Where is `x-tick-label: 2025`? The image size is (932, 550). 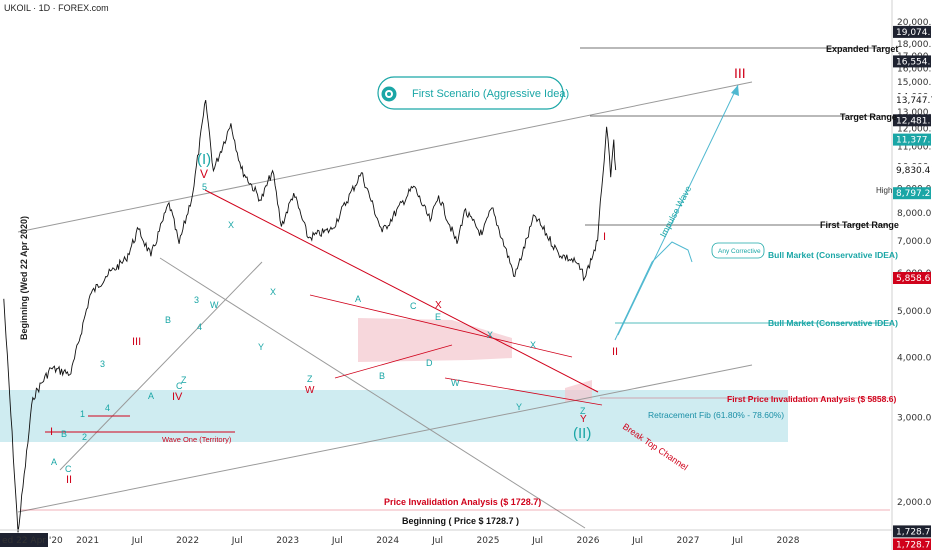 x-tick-label: 2025 is located at coordinates (488, 541).